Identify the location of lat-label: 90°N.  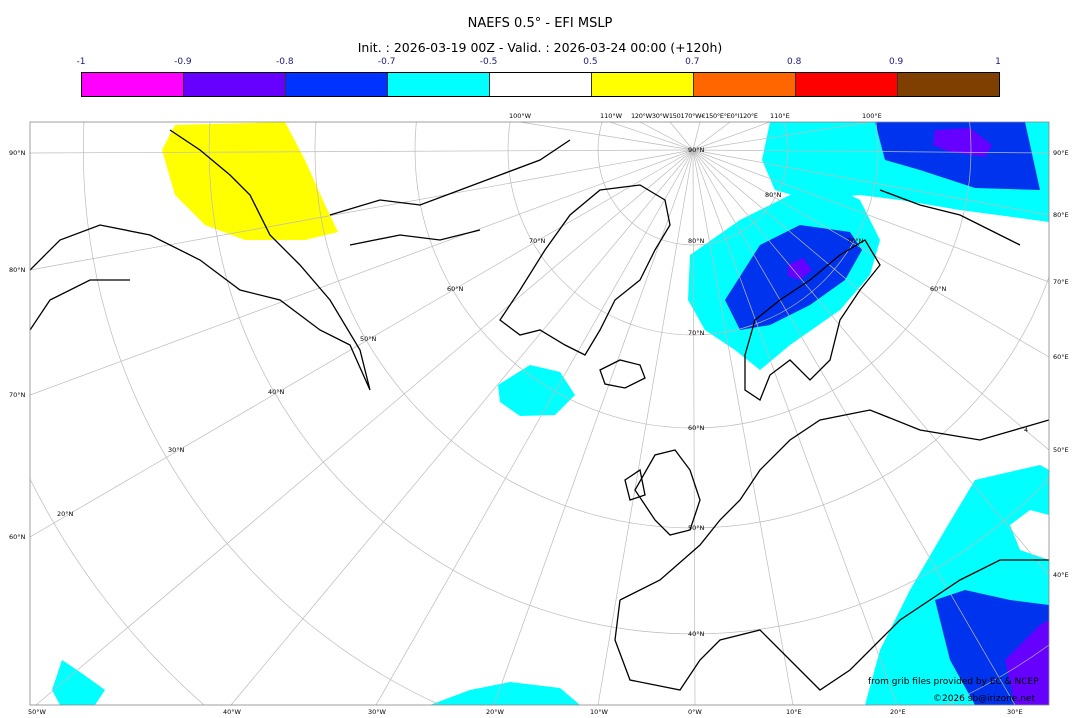
(696, 150).